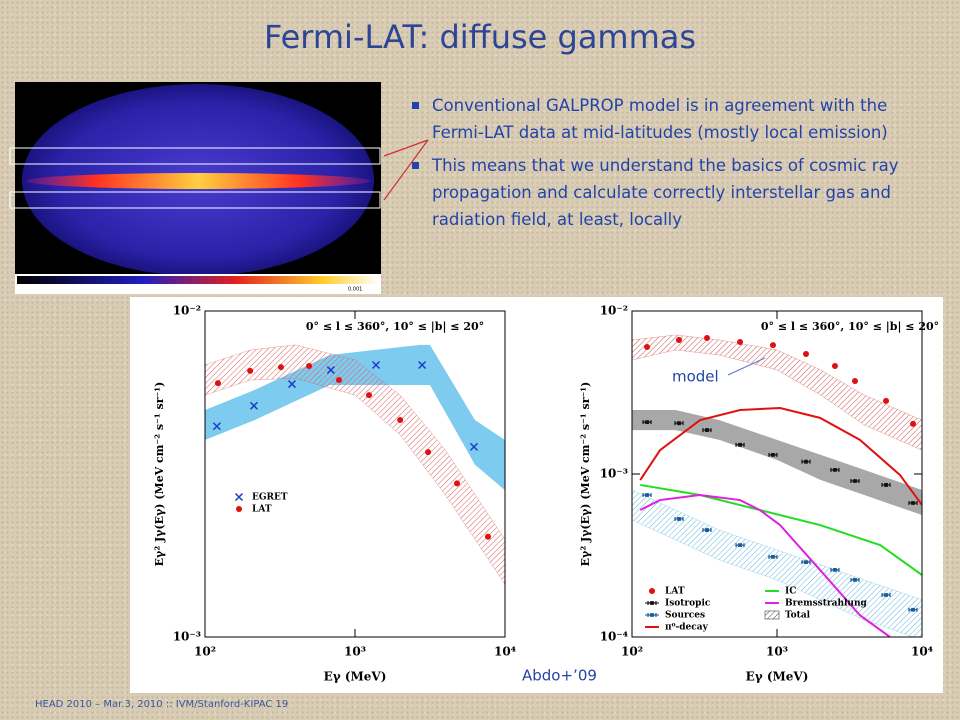 The height and width of the screenshot is (720, 960). Describe the element at coordinates (790, 592) in the screenshot. I see `legend-label: IC` at that location.